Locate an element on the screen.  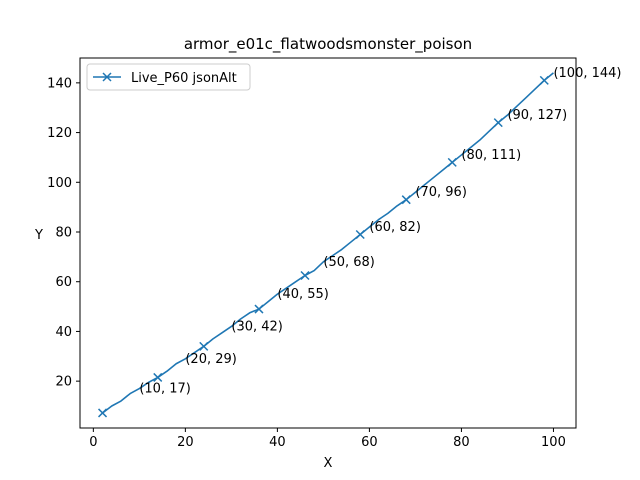
x-tick-label: 60 is located at coordinates (369, 442).